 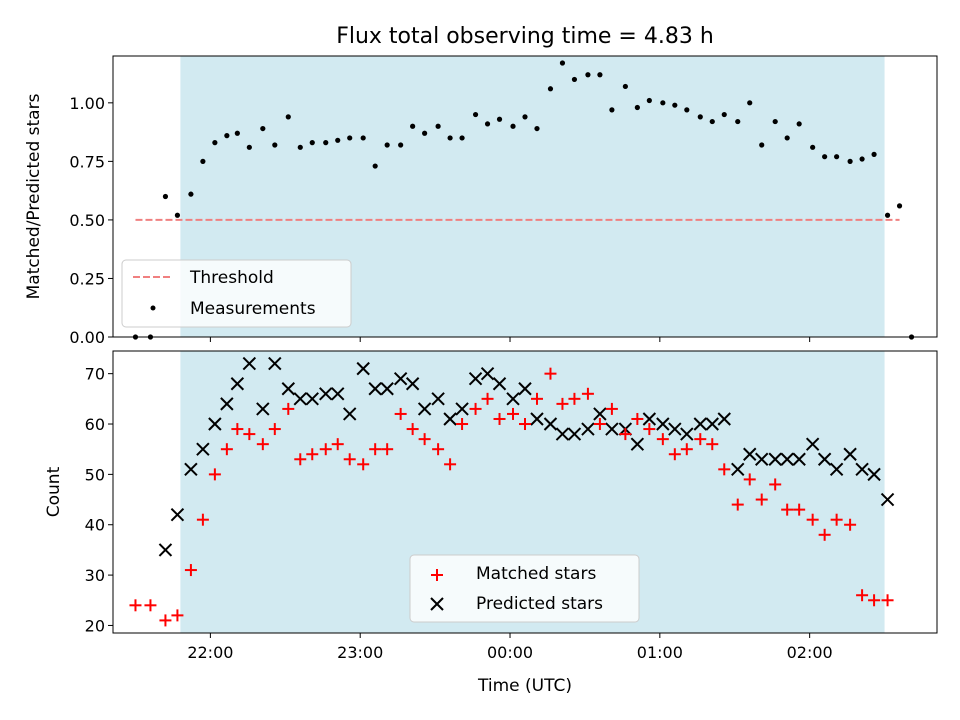 What do you see at coordinates (510, 339) in the screenshot?
I see `top-x-axis-ticks` at bounding box center [510, 339].